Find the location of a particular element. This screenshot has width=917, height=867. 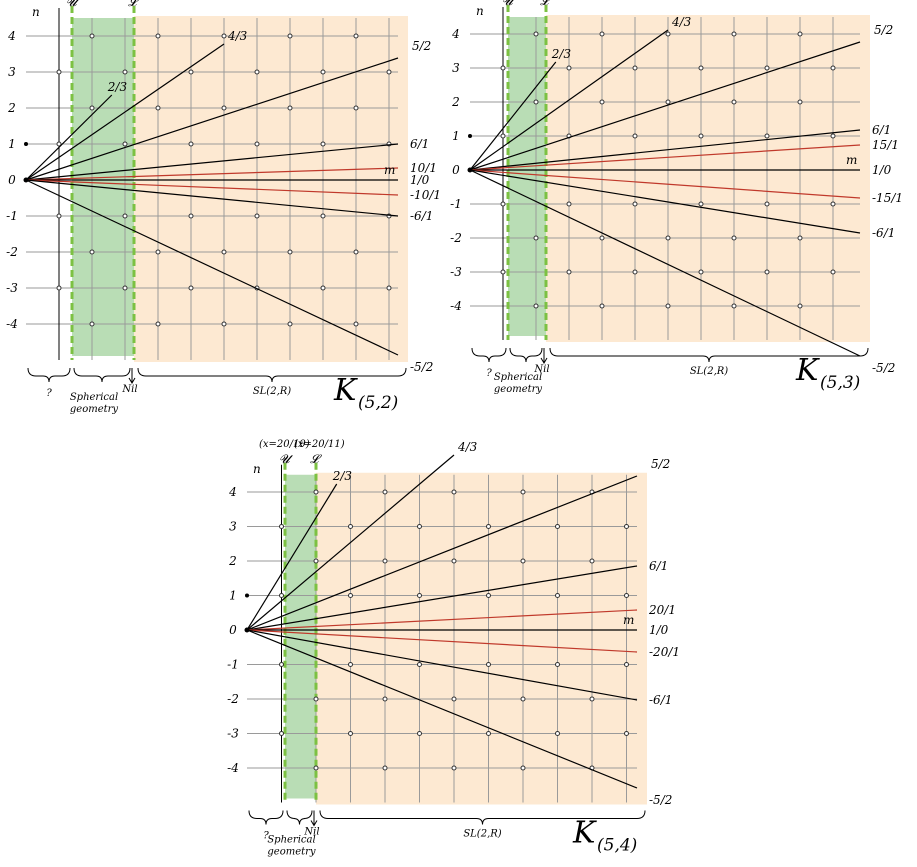

nil-arrowhead is located at coordinates (132, 380).